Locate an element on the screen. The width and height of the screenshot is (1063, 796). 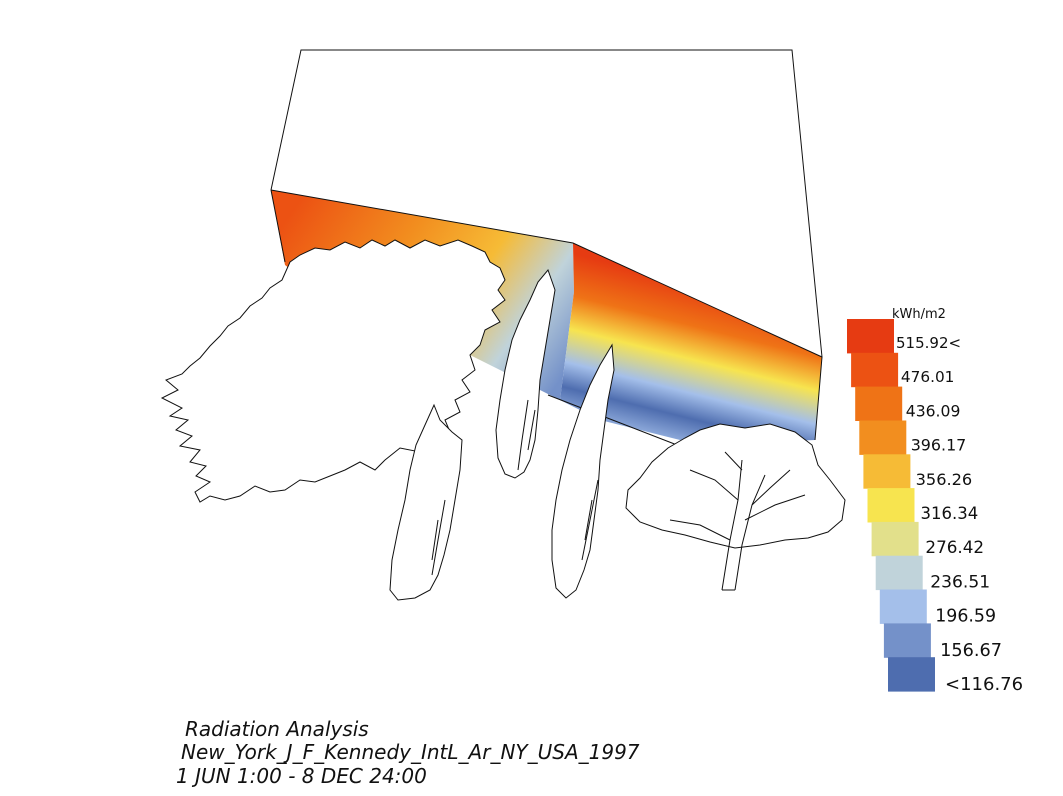
legend-tick-label: <116.76 is located at coordinates (984, 684).